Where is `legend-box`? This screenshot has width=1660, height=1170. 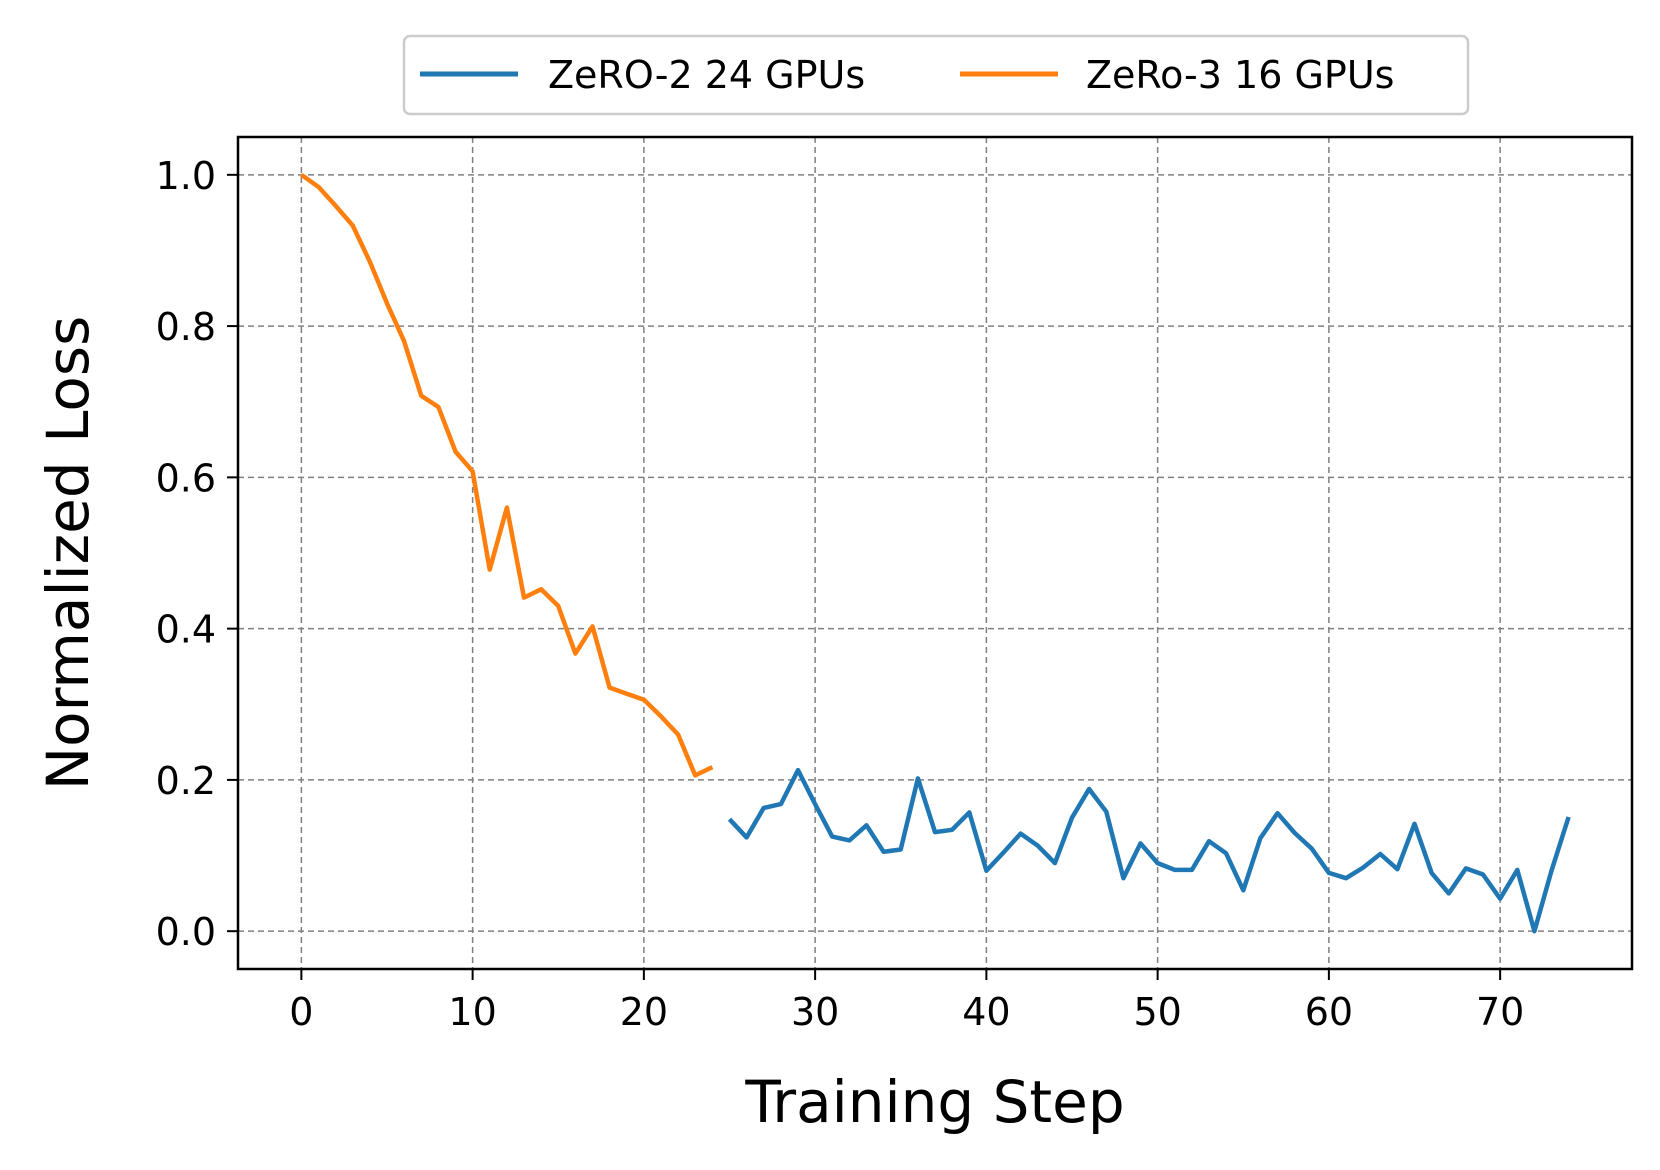
legend-box is located at coordinates (936, 75).